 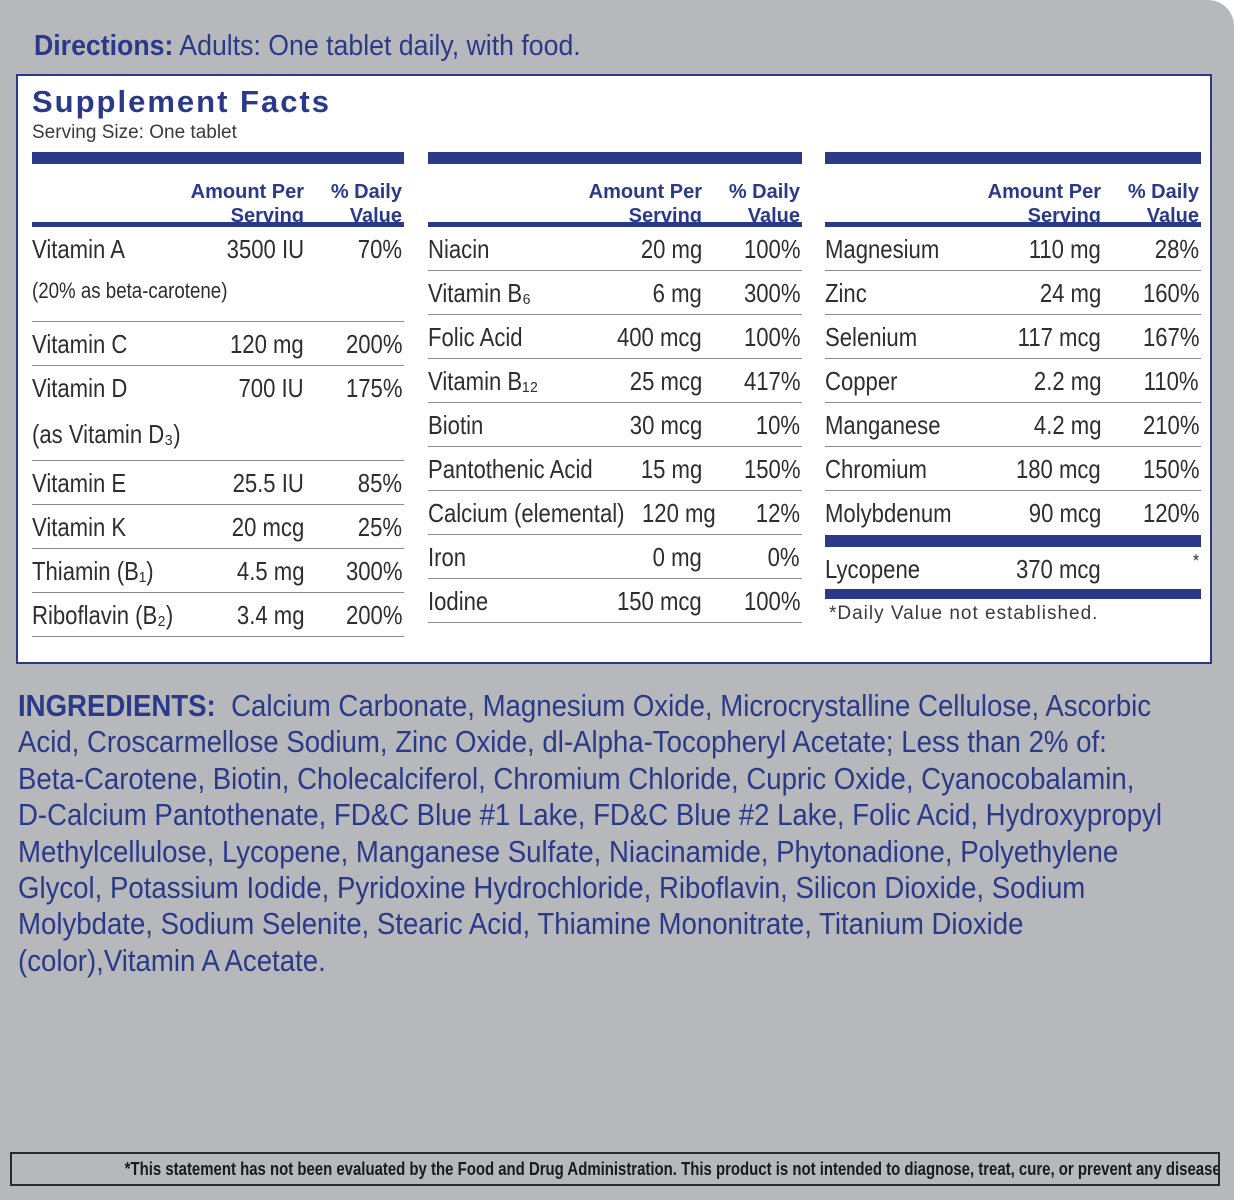 I want to click on nutrient-row: Magnesium 110 mg 28%, so click(x=1013, y=249).